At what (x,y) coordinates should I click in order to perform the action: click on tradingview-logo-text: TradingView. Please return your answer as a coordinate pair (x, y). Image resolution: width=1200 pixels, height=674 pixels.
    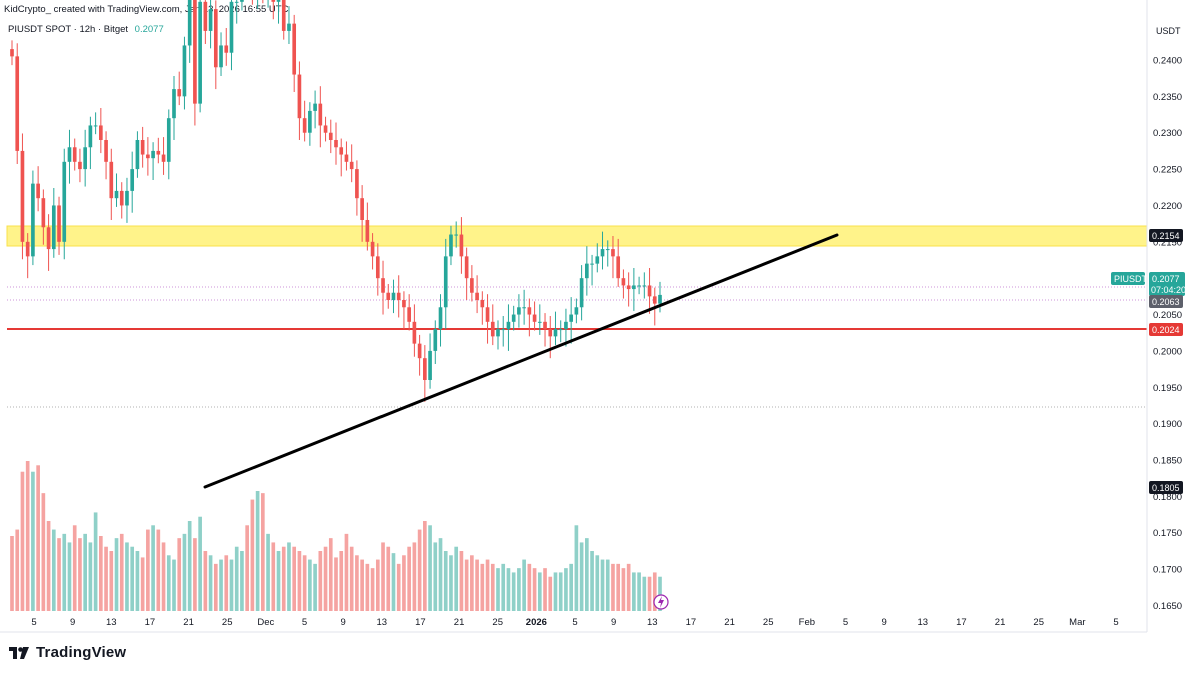
    Looking at the image, I should click on (81, 652).